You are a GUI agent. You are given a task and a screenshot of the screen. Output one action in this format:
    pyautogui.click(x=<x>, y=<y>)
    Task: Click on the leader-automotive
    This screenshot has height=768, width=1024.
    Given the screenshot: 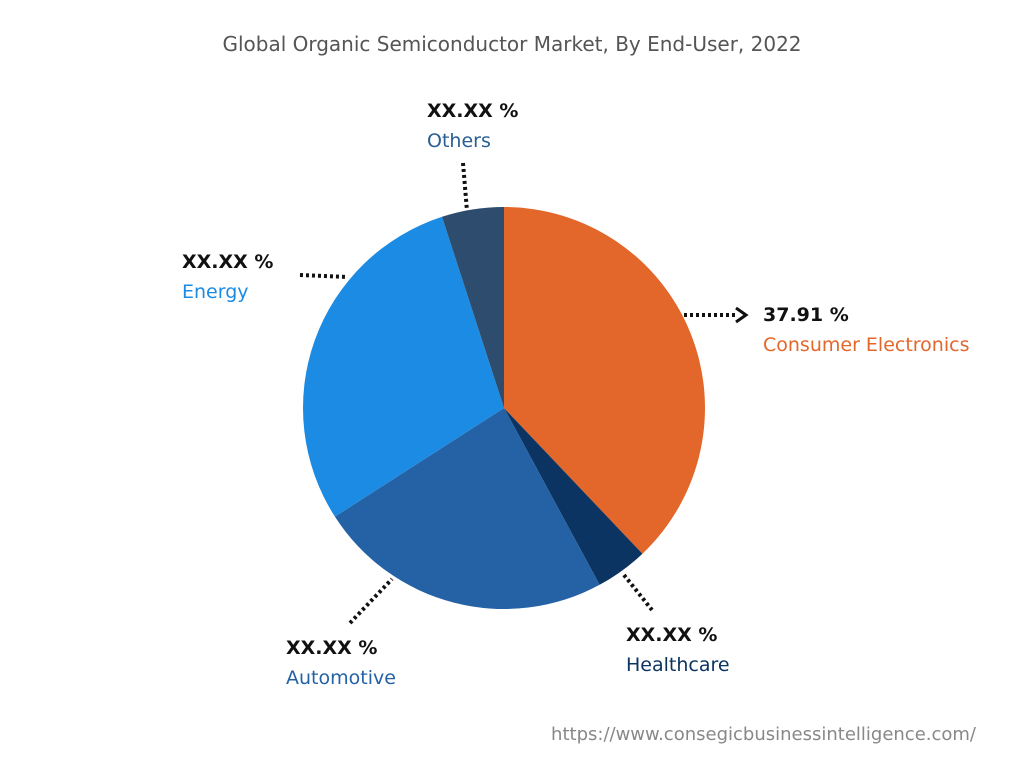 What is the action you would take?
    pyautogui.click(x=371, y=601)
    